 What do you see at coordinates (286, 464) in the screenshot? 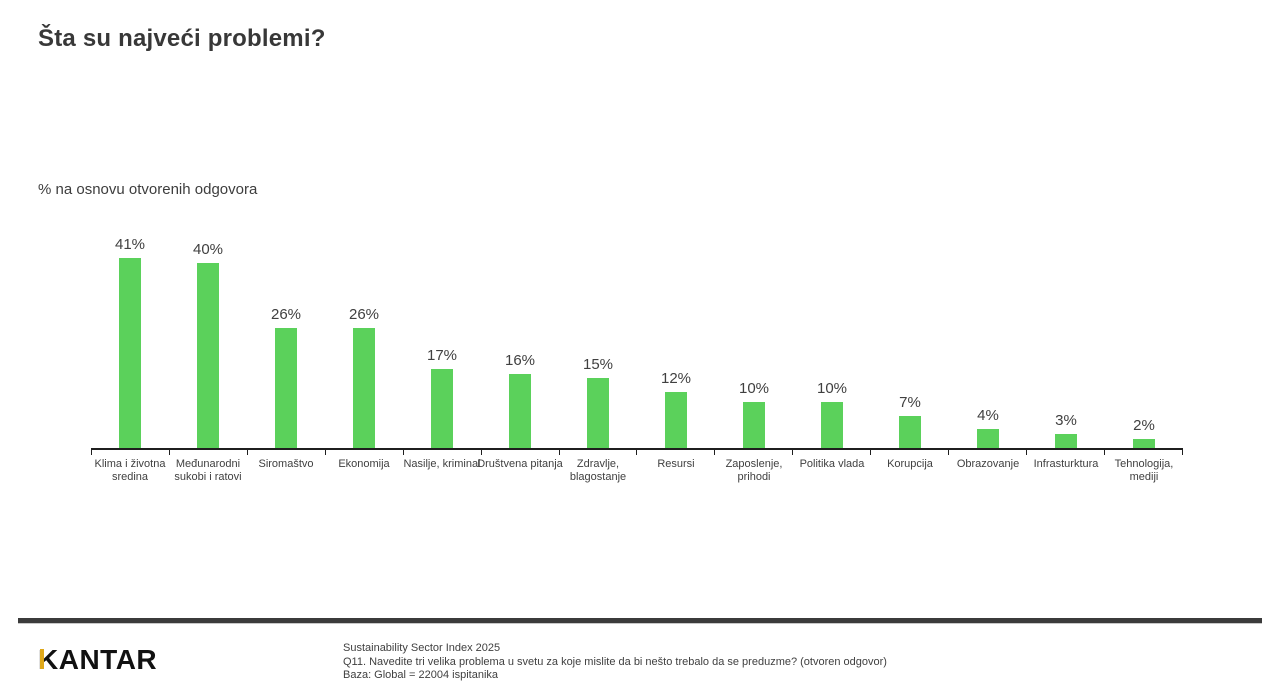
I see `category-label: Siromaštvo` at bounding box center [286, 464].